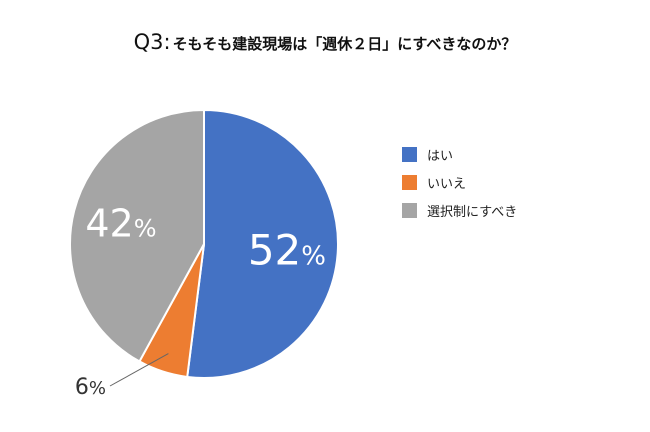  I want to click on legend-swatch-optional, so click(409, 210).